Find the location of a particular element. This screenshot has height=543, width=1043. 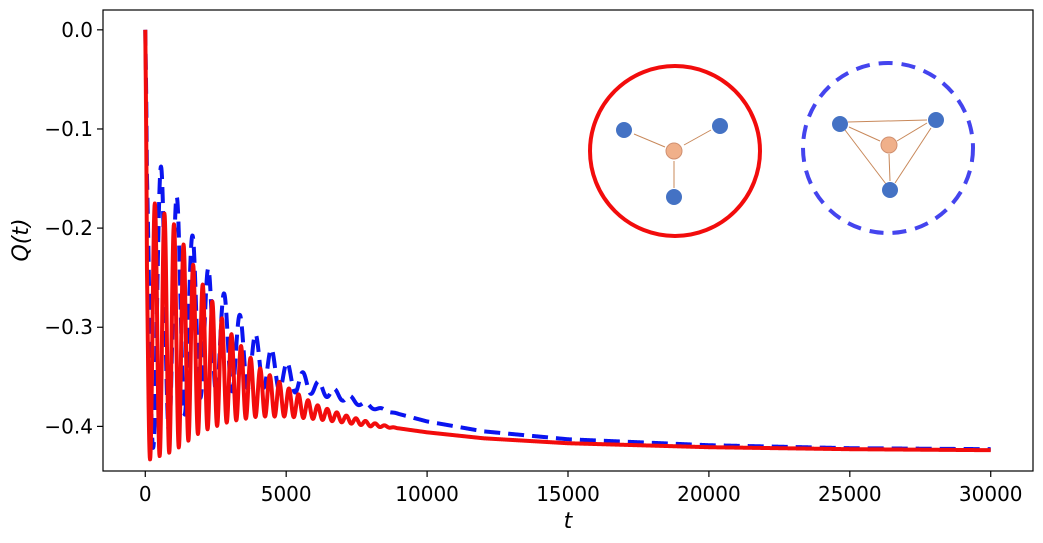

x-axis-ticks: 0 5000 10000 15000 20000 25000 30000 is located at coordinates (581, 488).